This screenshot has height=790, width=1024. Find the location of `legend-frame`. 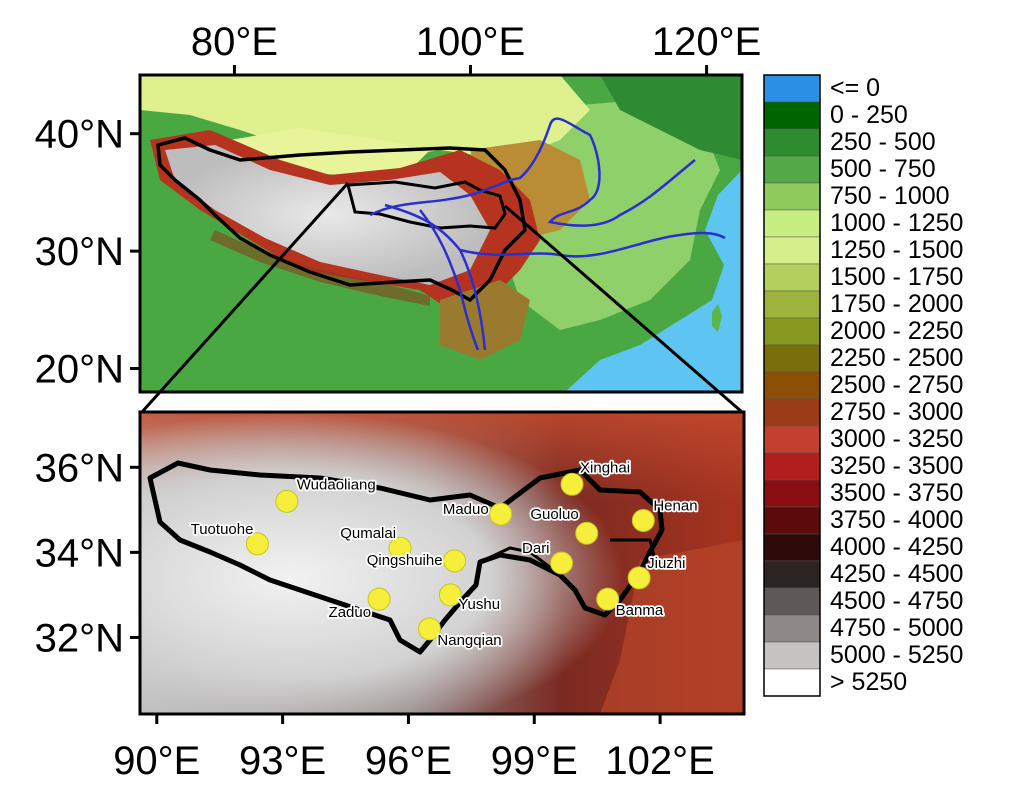

legend-frame is located at coordinates (792, 385).